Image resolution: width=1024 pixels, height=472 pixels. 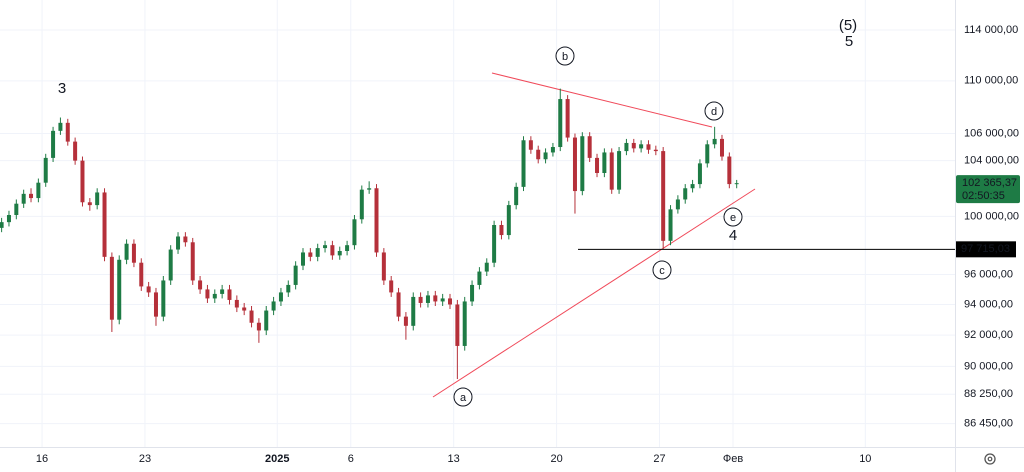 What do you see at coordinates (662, 271) in the screenshot?
I see `wave-label: c` at bounding box center [662, 271].